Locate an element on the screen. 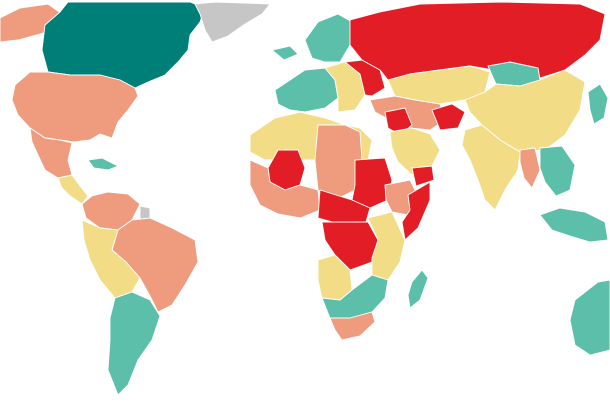 The image size is (610, 413). region-central-america is located at coordinates (73, 189).